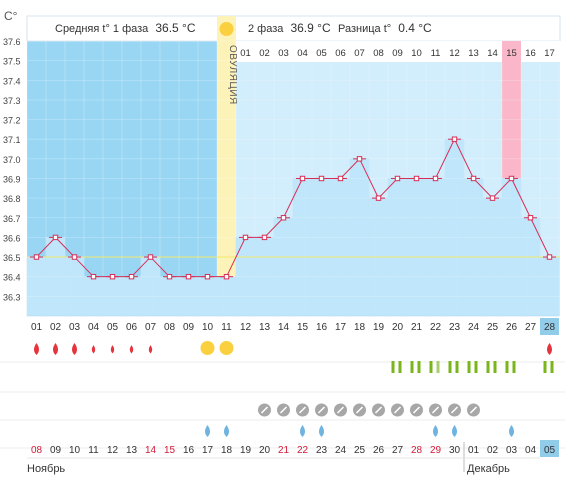 The height and width of the screenshot is (477, 565). Describe the element at coordinates (303, 450) in the screenshot. I see `calendar-date-label: 22` at that location.